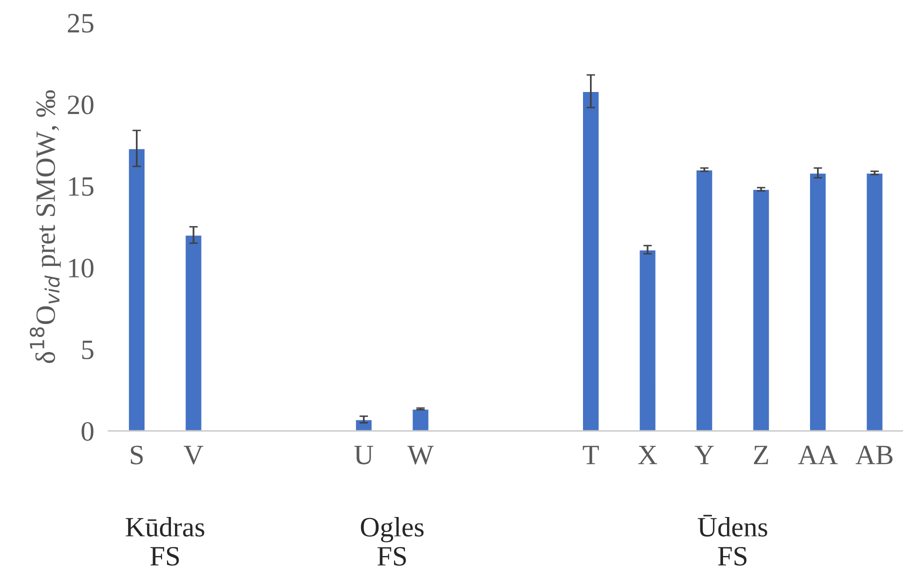 The image size is (903, 567). I want to click on y-tick-label: 5, so click(88, 350).